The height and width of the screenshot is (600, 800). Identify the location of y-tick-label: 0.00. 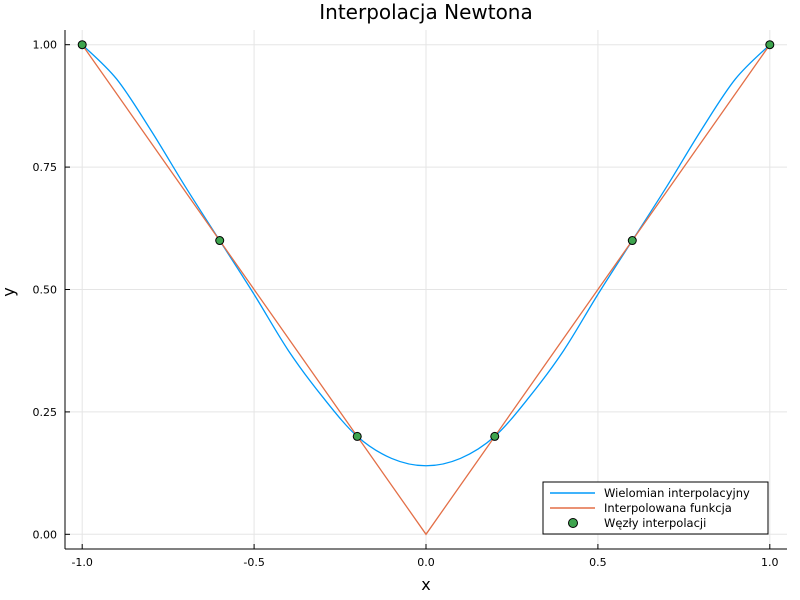
(45, 534).